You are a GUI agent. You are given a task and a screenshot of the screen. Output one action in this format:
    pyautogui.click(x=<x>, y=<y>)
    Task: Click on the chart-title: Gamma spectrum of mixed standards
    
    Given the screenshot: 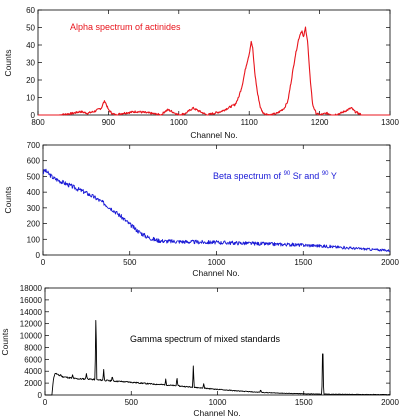 What is the action you would take?
    pyautogui.click(x=205, y=339)
    